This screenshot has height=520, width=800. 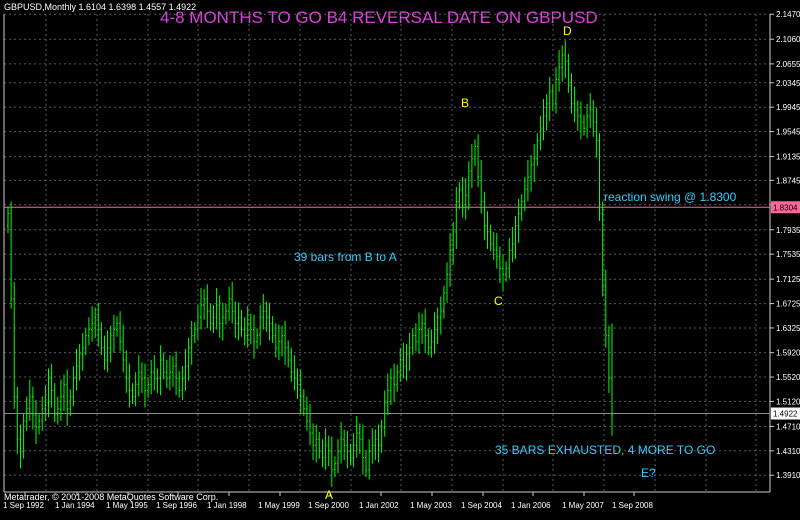 What do you see at coordinates (345, 257) in the screenshot?
I see `annotation-bars-b-to-a: 39 bars from B to A` at bounding box center [345, 257].